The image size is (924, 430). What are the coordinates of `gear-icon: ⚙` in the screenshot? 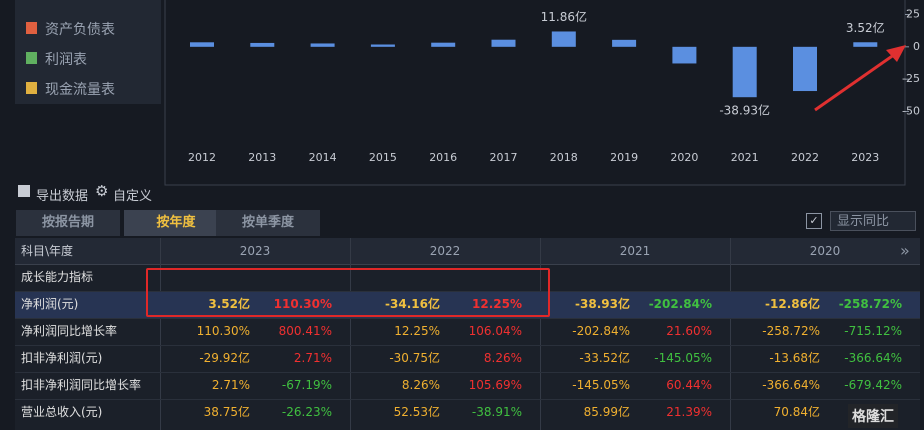 It's located at (102, 191).